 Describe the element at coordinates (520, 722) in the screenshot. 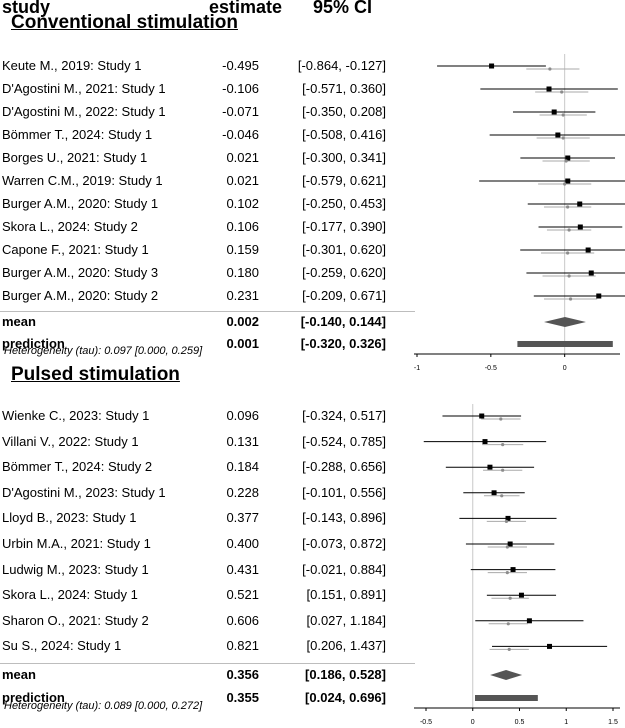

I see `x-tick-label: 0.5` at that location.